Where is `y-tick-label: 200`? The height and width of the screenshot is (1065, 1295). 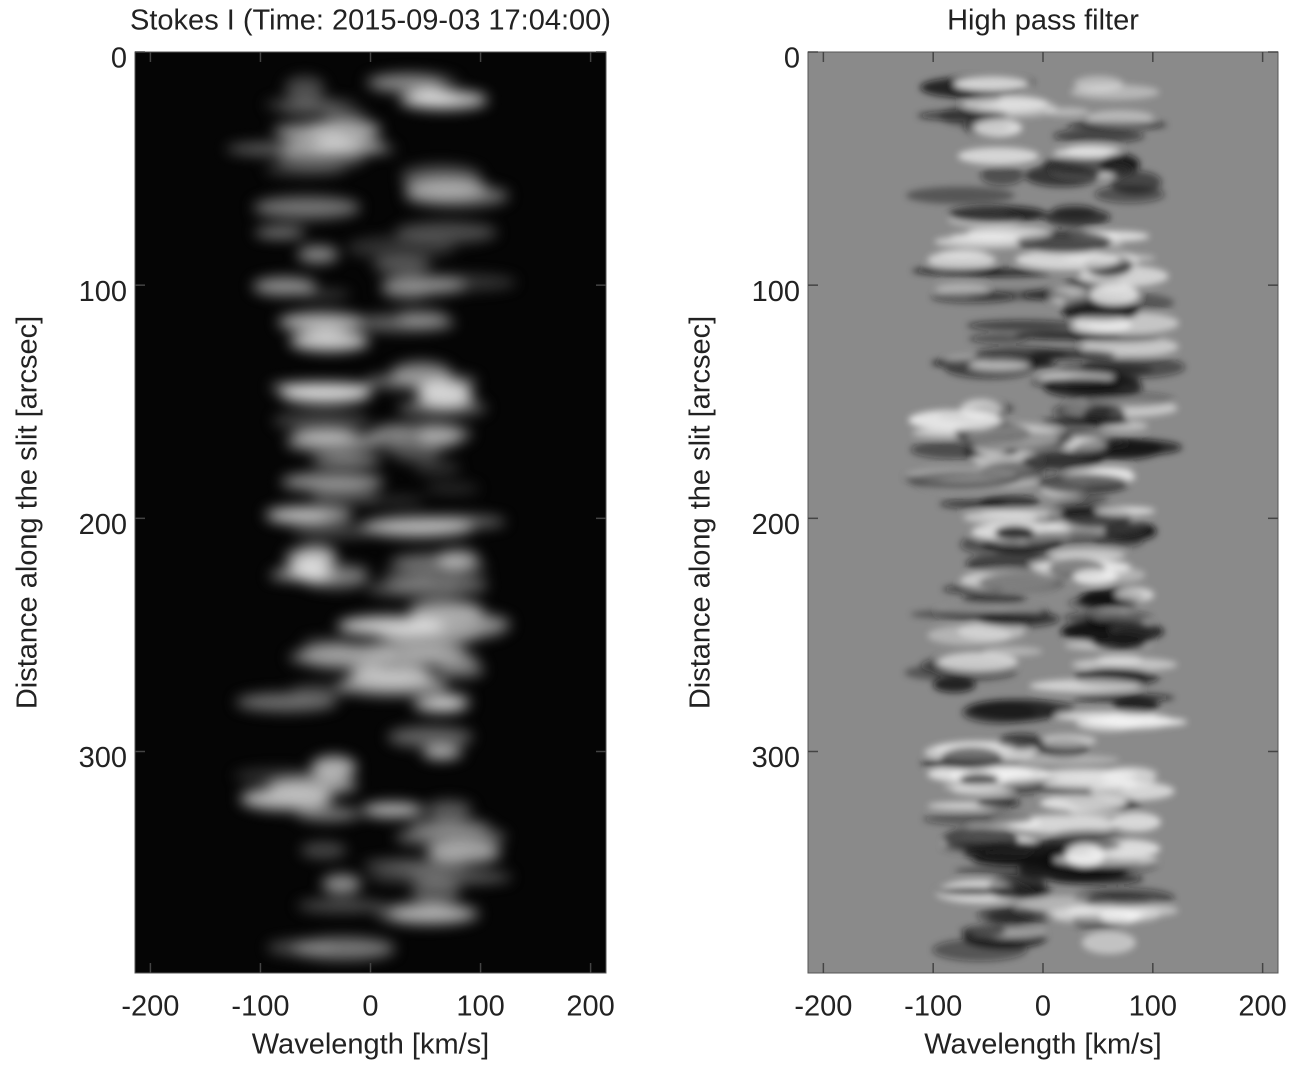
y-tick-label: 200 is located at coordinates (103, 525).